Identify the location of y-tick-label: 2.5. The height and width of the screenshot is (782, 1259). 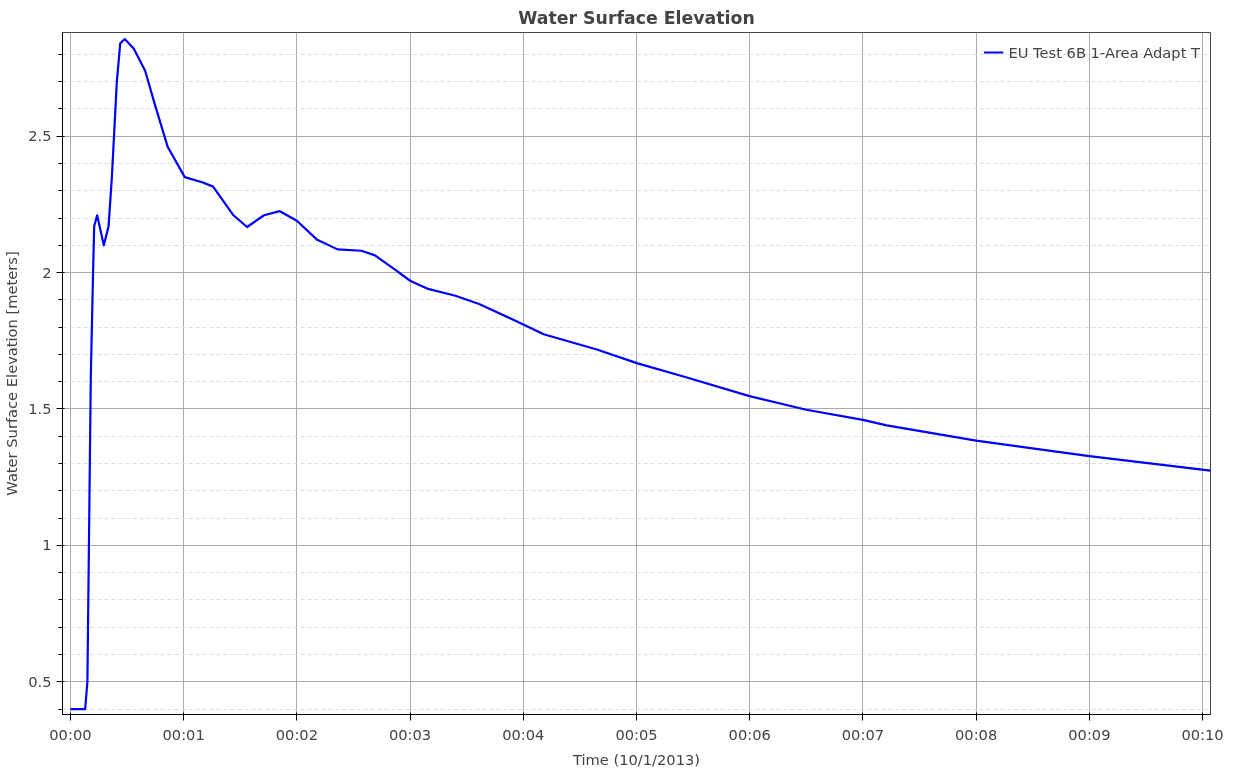
(40, 136).